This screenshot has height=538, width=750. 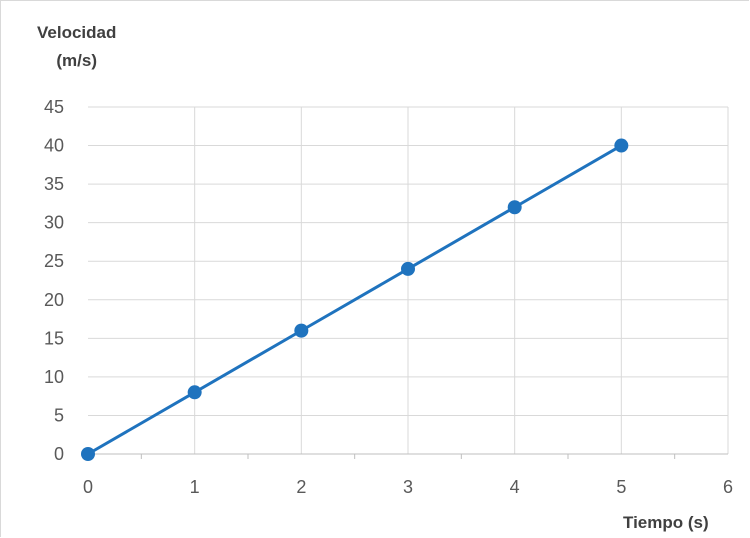 What do you see at coordinates (195, 487) in the screenshot?
I see `x-tick-label: 1` at bounding box center [195, 487].